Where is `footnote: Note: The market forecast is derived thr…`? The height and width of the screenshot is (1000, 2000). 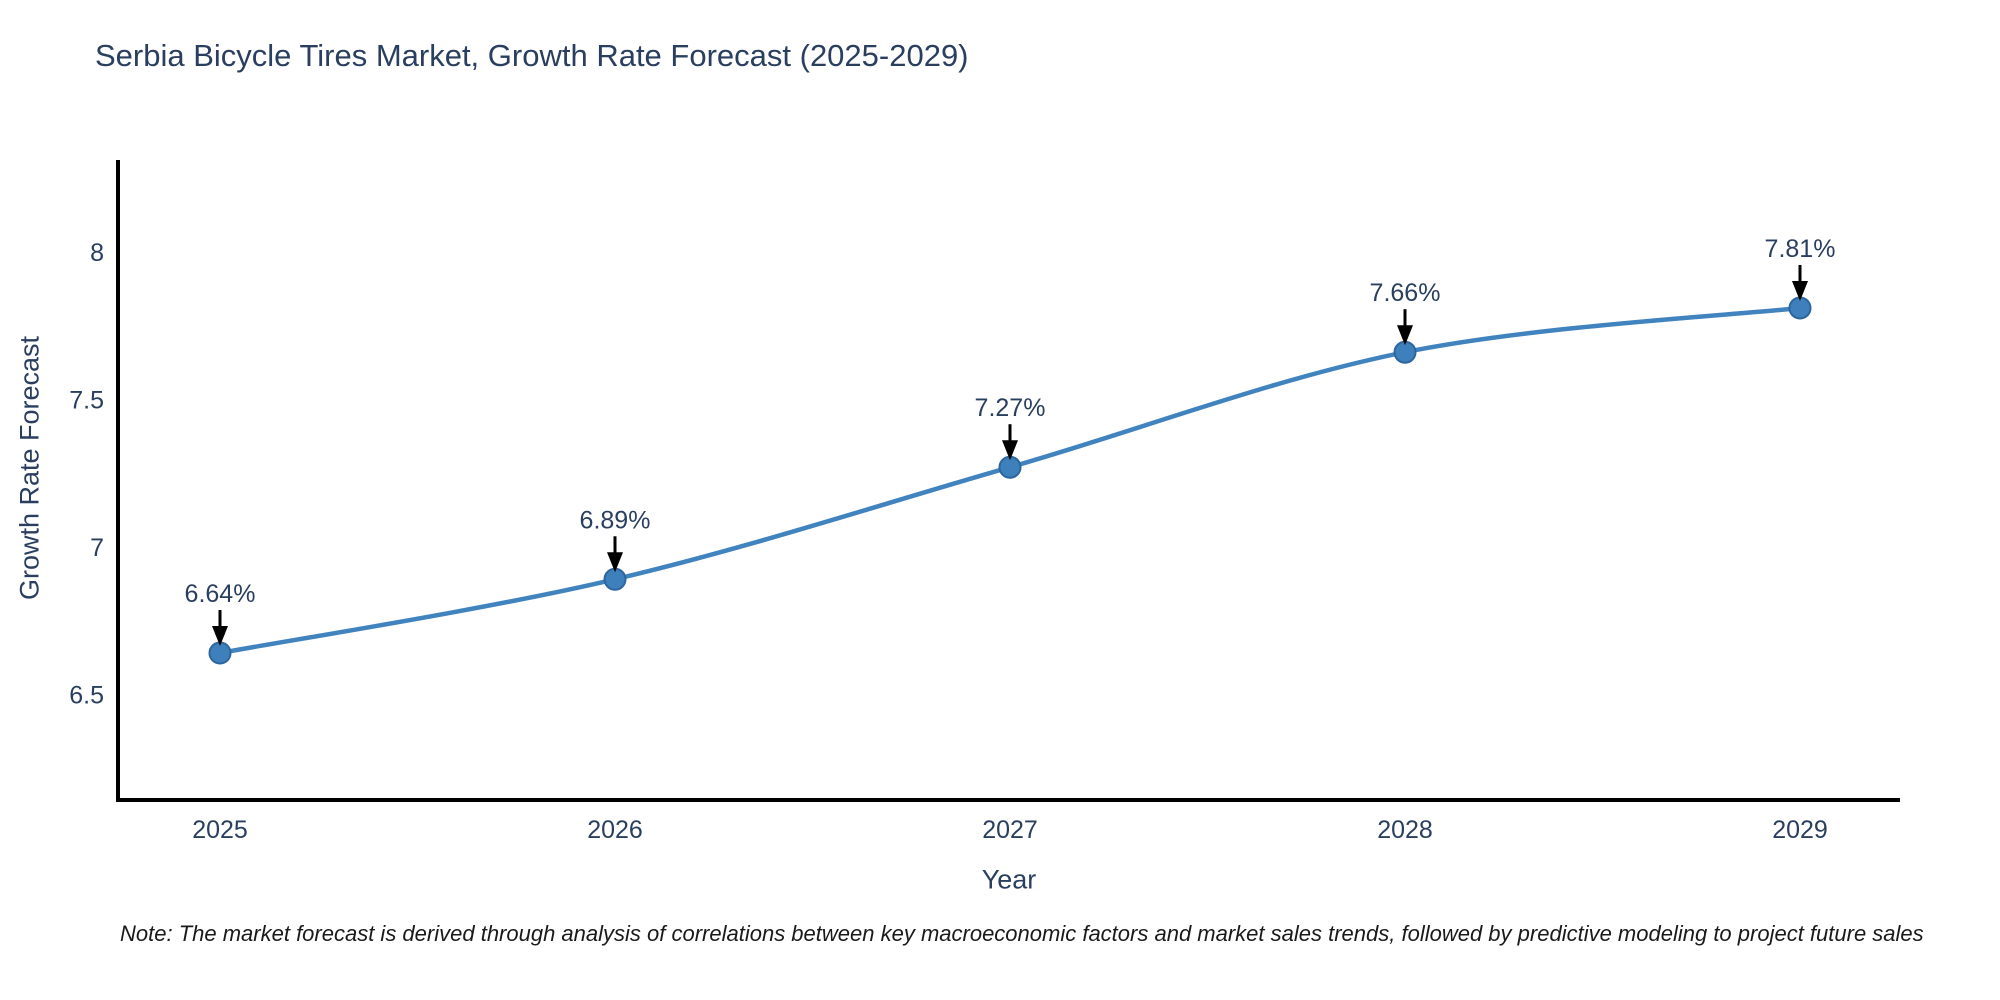 footnote: Note: The market forecast is derived thr… is located at coordinates (1022, 933).